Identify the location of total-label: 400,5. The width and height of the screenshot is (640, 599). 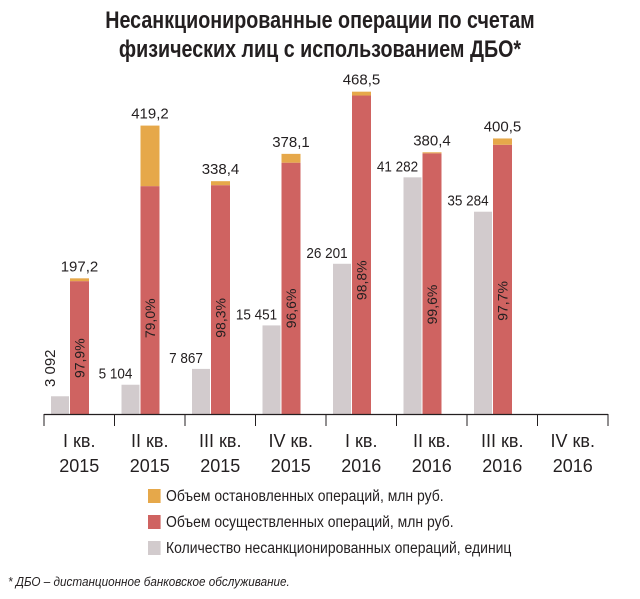
(503, 126).